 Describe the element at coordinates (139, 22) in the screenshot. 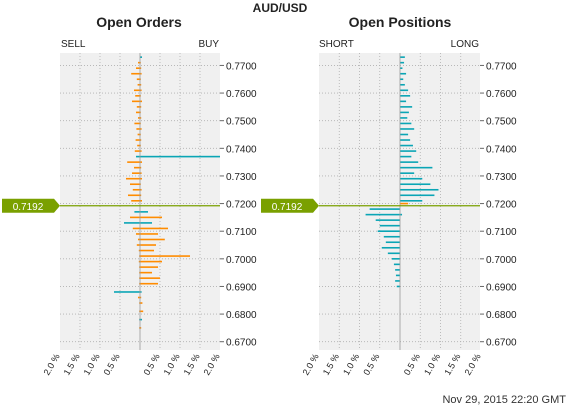

I see `panel-title-orders: Open Orders` at that location.